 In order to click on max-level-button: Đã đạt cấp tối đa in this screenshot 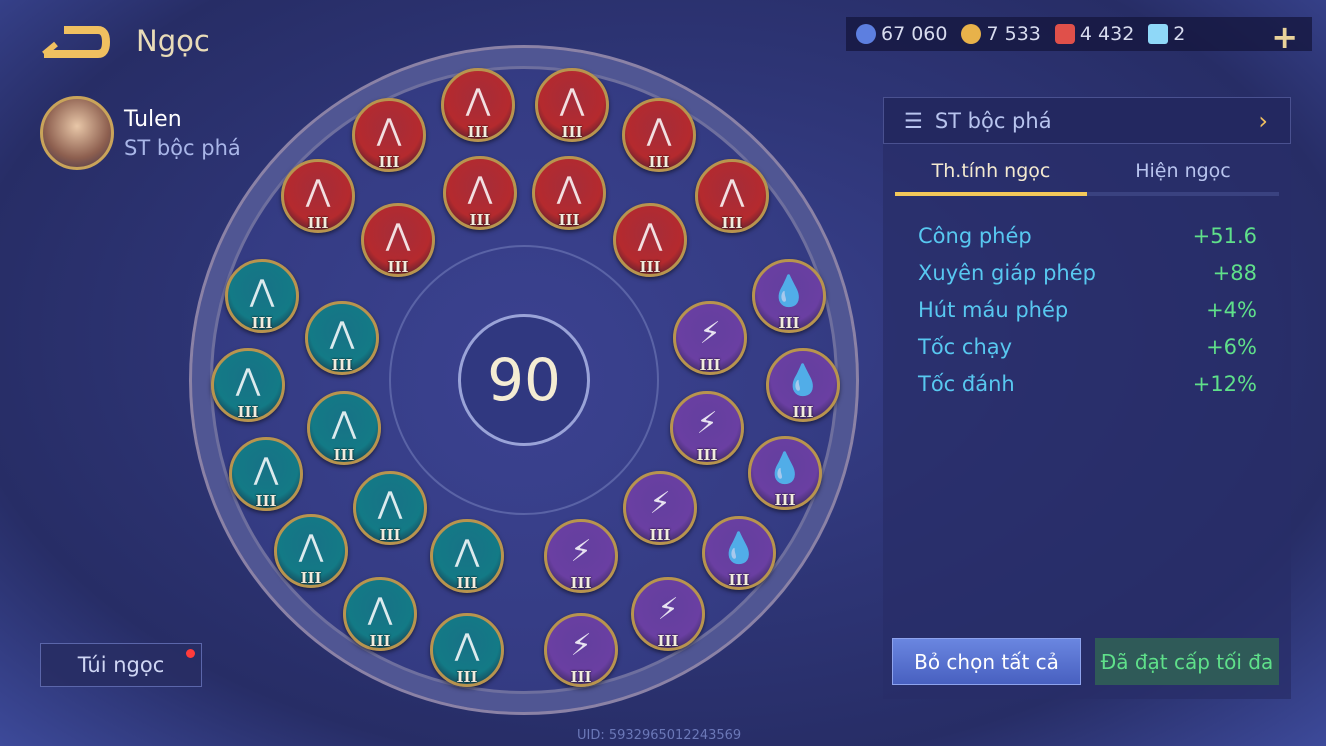, I will do `click(1187, 661)`.